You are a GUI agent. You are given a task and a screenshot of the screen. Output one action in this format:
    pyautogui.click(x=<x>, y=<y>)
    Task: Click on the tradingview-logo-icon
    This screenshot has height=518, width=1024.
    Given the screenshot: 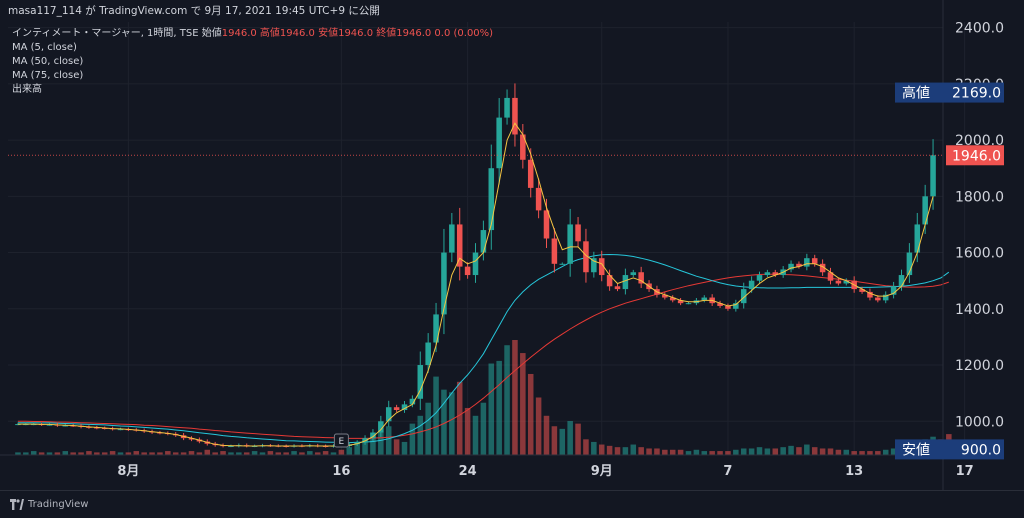 What is the action you would take?
    pyautogui.click(x=17, y=504)
    